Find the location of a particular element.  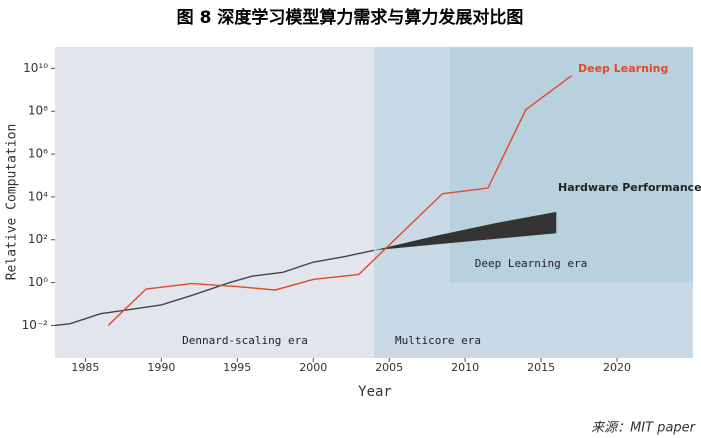

chart-title: 图 8 深度学习模型算力需求与算力发展对比图 is located at coordinates (350, 17).